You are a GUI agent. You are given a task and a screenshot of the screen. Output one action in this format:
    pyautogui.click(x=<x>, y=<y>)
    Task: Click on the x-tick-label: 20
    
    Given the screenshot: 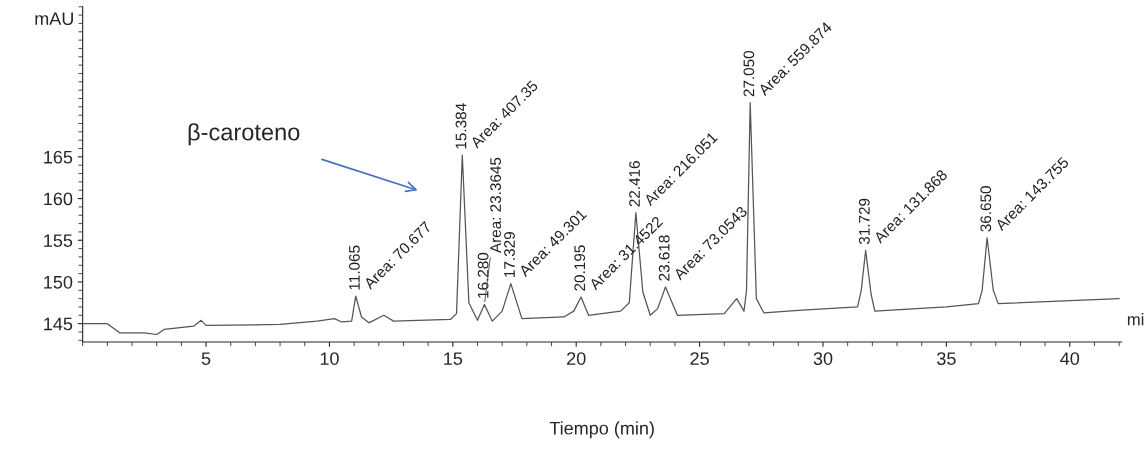 What is the action you would take?
    pyautogui.click(x=576, y=358)
    